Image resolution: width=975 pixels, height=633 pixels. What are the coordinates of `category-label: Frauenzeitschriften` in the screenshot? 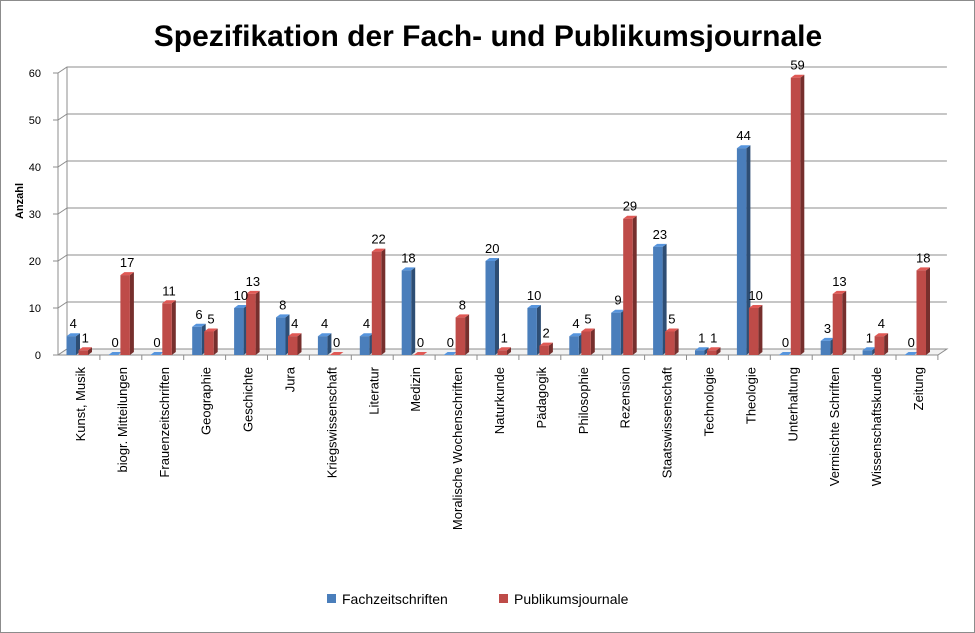 It's located at (164, 422).